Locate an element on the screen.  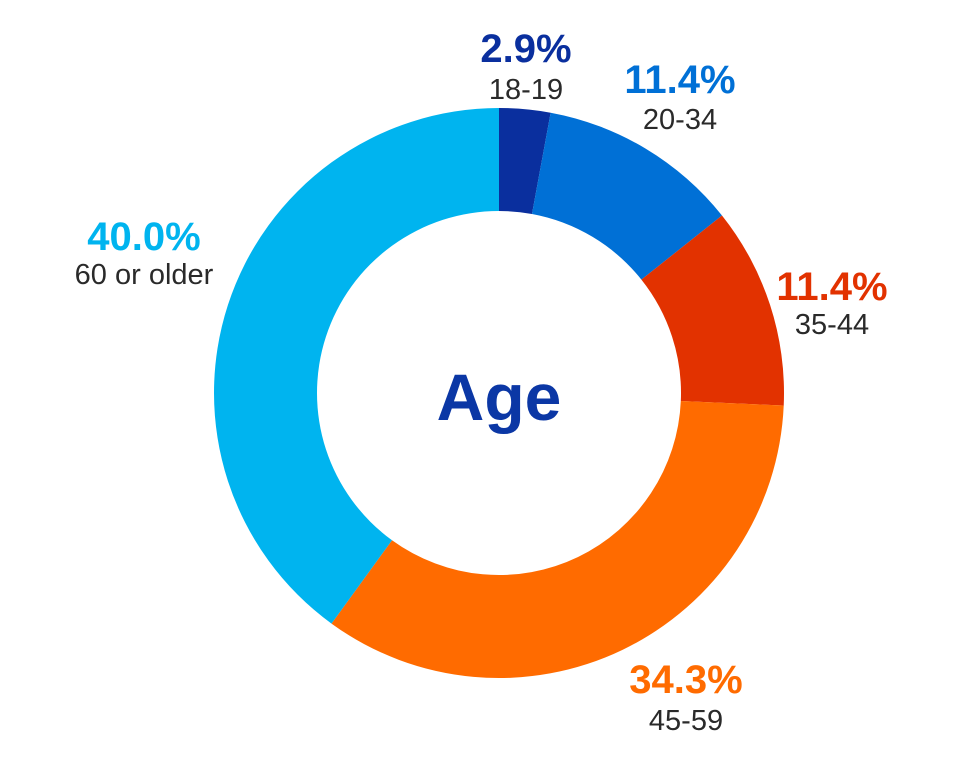
value-label: 34.3% is located at coordinates (685, 680).